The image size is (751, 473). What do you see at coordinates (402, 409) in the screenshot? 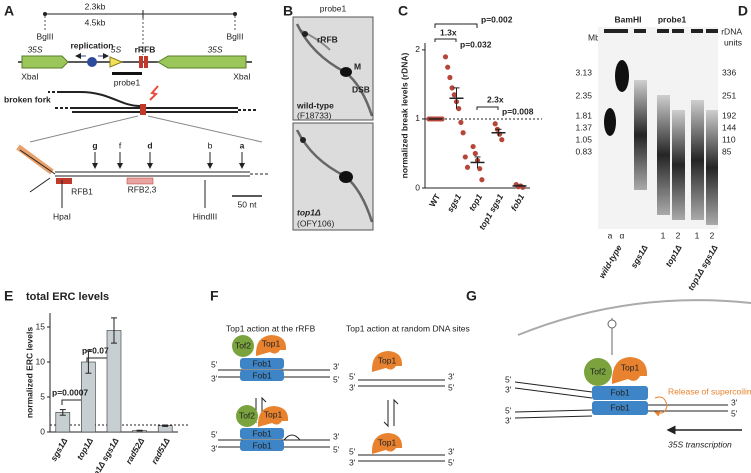
I see `random-model: Top1 5' 3' 3' 5' Top1 5' 3' 3' 5'` at bounding box center [402, 409].